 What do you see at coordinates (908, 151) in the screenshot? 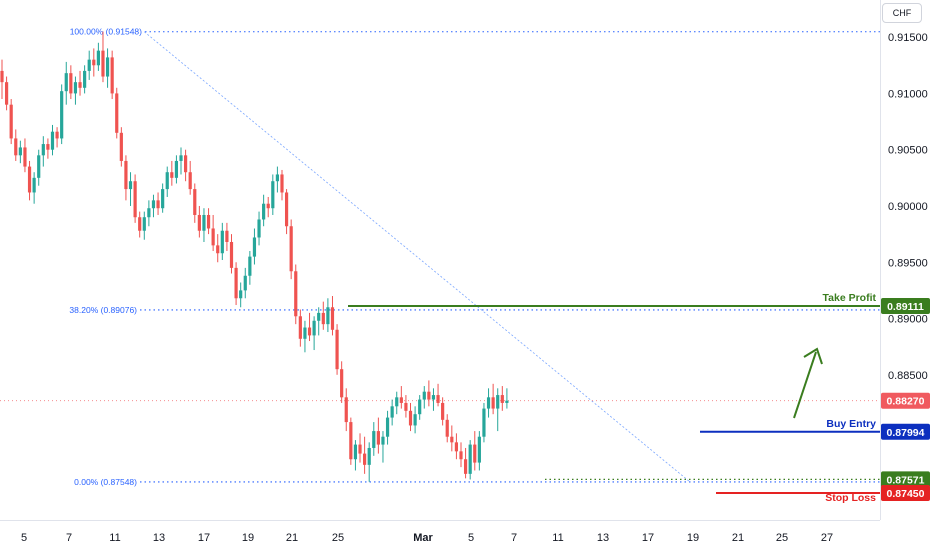
I see `y-tick-label: 0.90500` at bounding box center [908, 151].